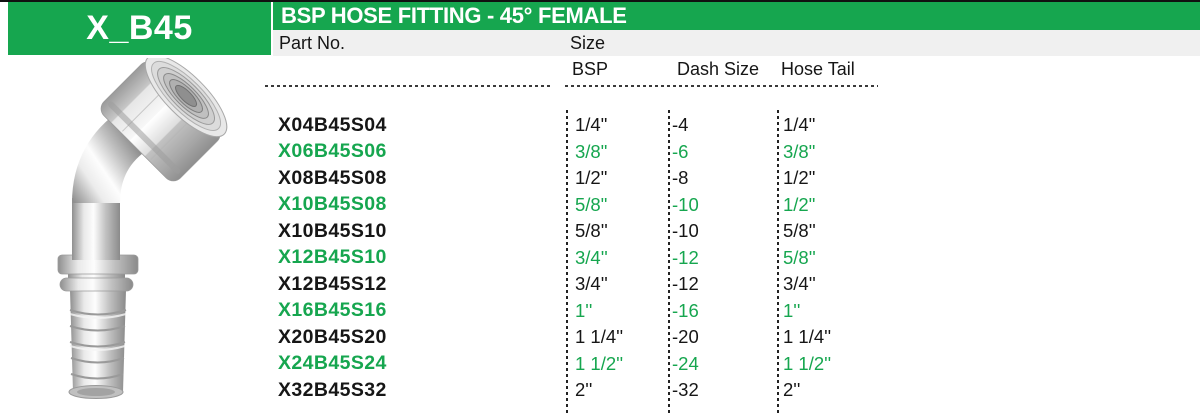 This screenshot has height=420, width=1200. Describe the element at coordinates (332, 363) in the screenshot. I see `part-no-cell: X24B45S24` at that location.